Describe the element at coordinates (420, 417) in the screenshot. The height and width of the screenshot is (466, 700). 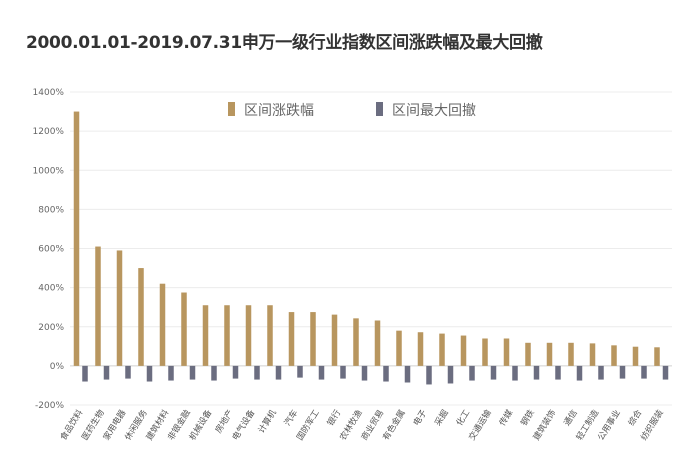
I see `x-tick-label: 电子` at that location.